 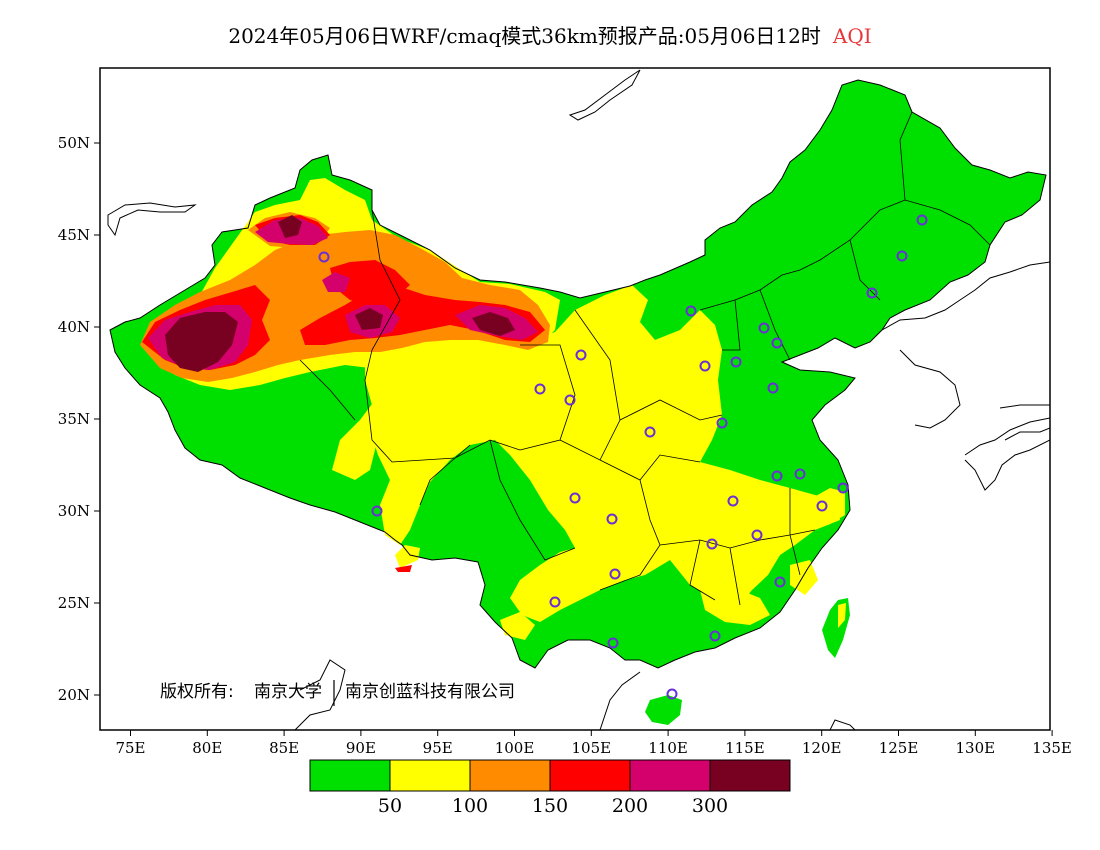 I want to click on copyright-prefix: 版权所有:, so click(x=197, y=692).